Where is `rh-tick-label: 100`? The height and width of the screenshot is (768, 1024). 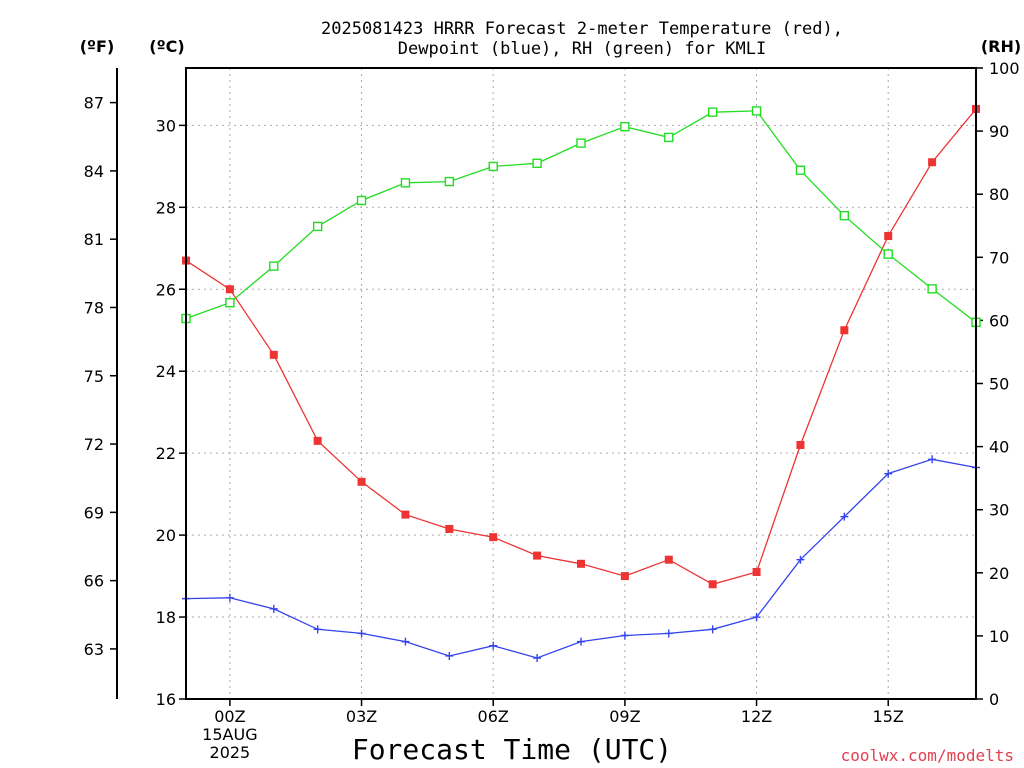
rh-tick-label: 100 is located at coordinates (1004, 68).